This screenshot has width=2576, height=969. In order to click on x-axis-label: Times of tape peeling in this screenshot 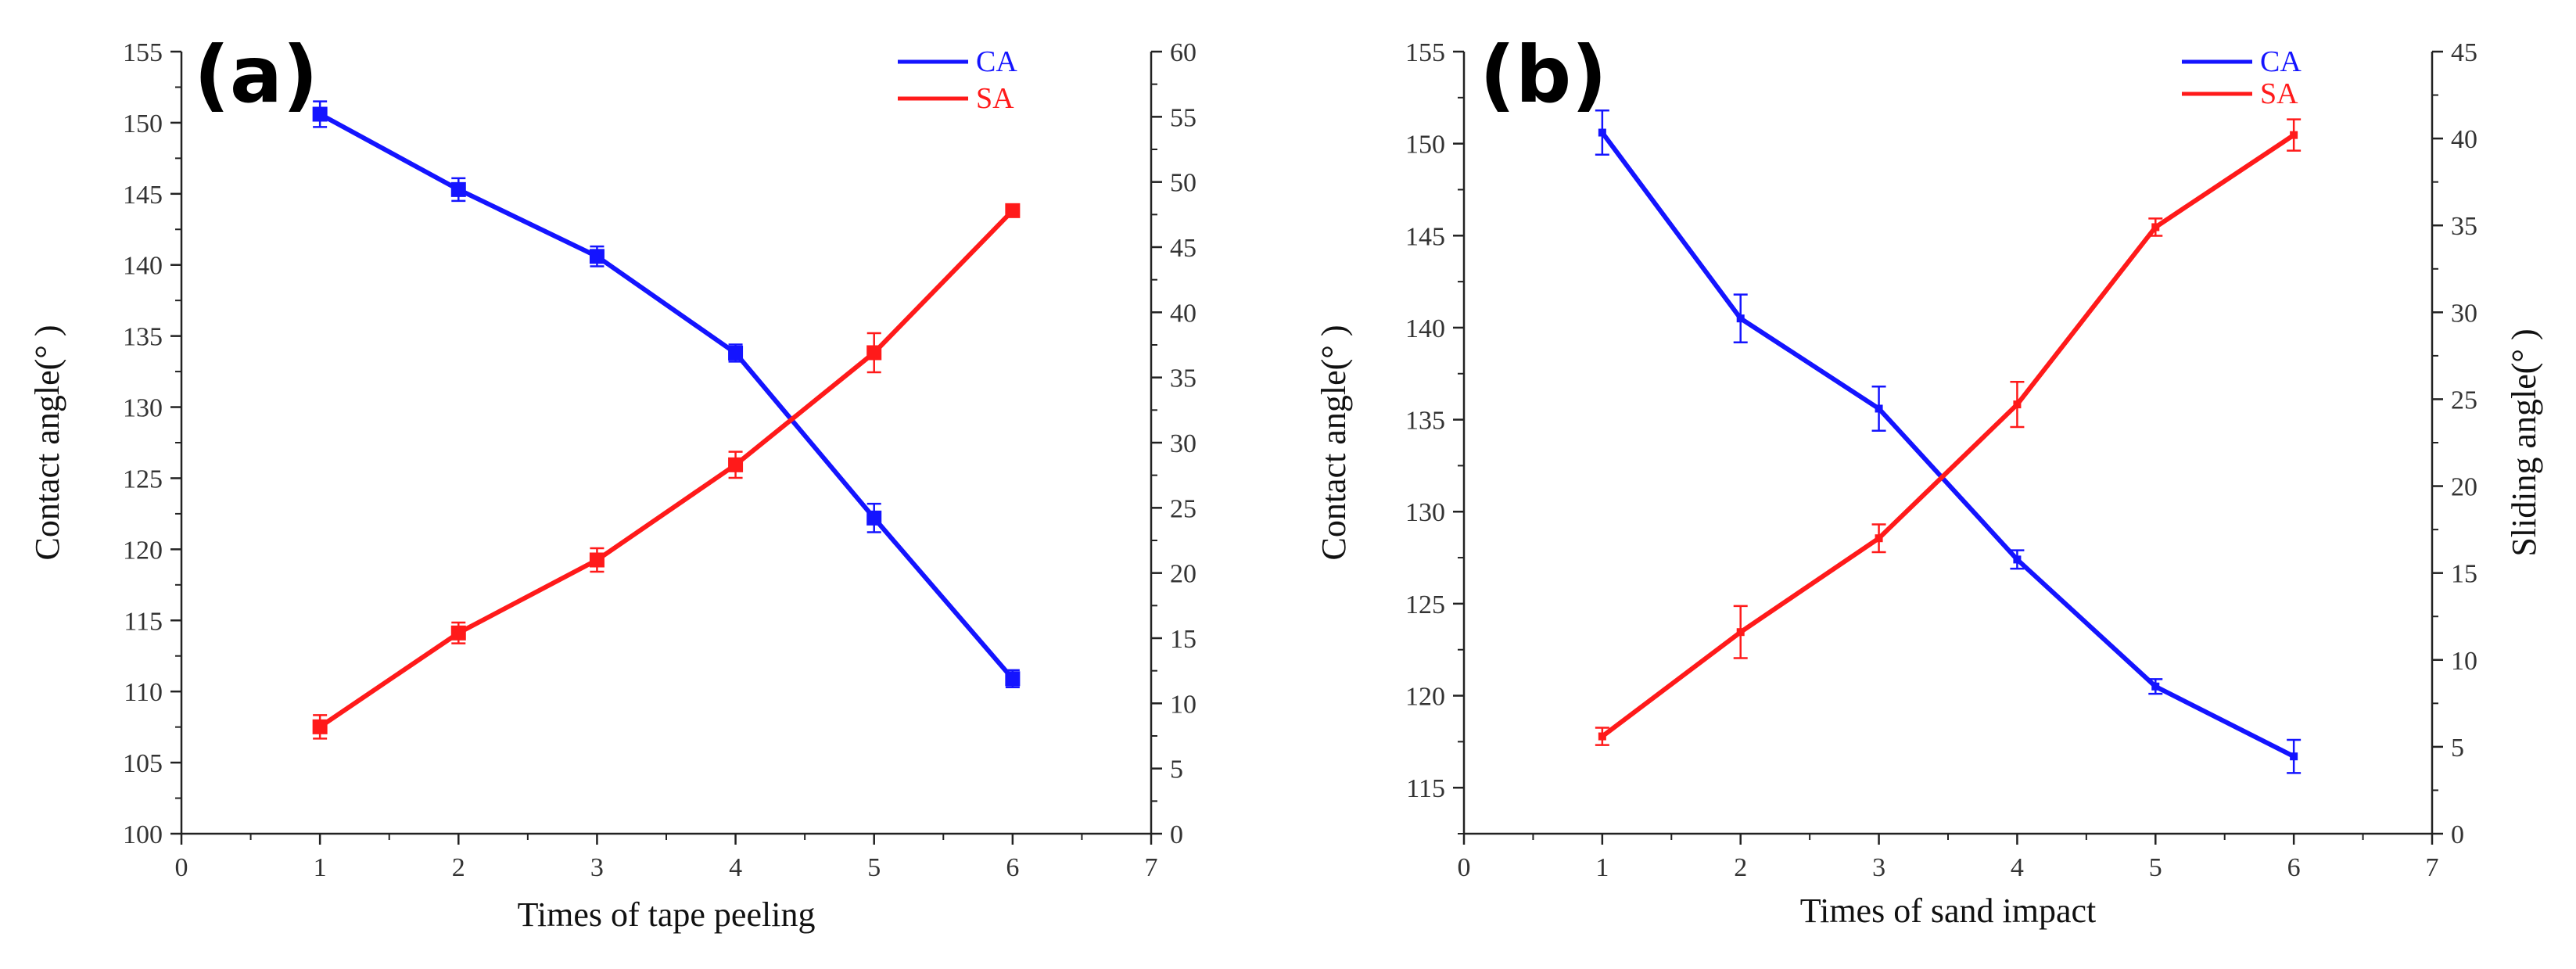, I will do `click(667, 914)`.